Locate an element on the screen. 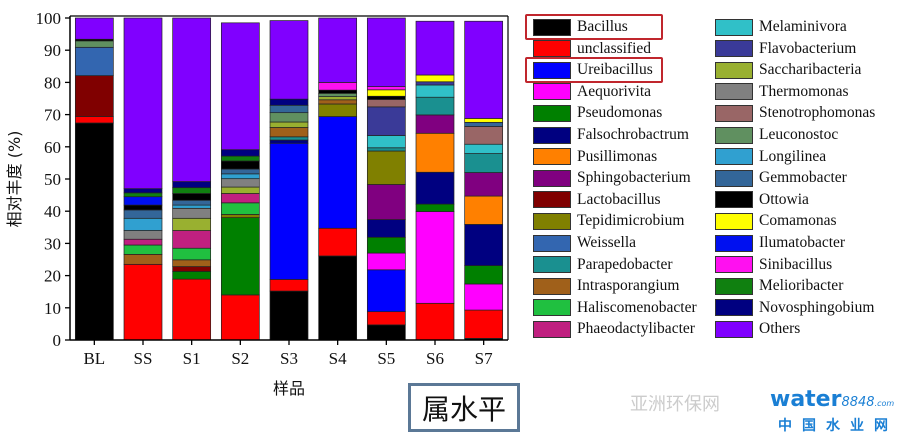 Image resolution: width=904 pixels, height=439 pixels. y-tick-label: 20 is located at coordinates (52, 276).